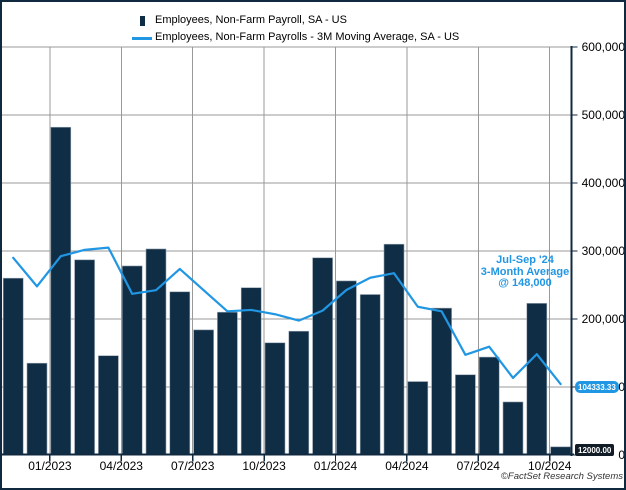 This screenshot has height=490, width=626. I want to click on x-axis-label: 07/2023, so click(192, 466).